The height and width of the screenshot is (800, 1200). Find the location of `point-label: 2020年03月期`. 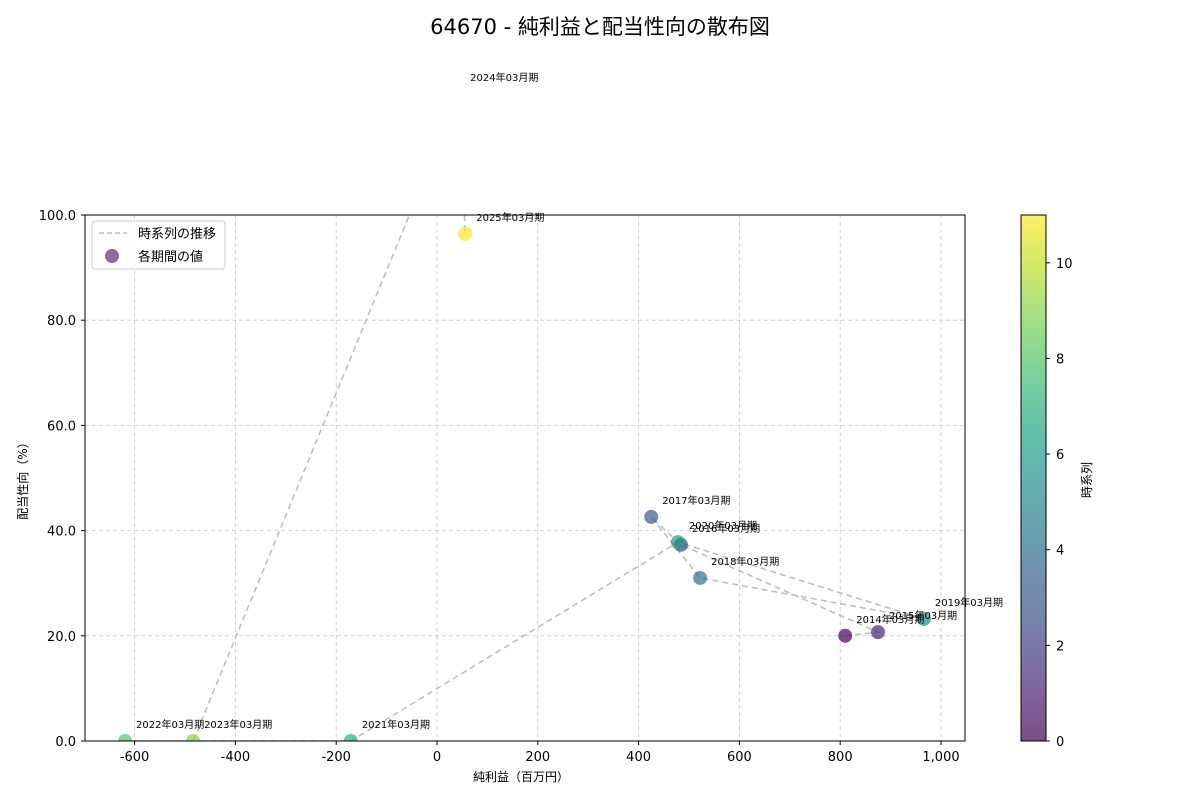

point-label: 2020年03月期 is located at coordinates (723, 525).